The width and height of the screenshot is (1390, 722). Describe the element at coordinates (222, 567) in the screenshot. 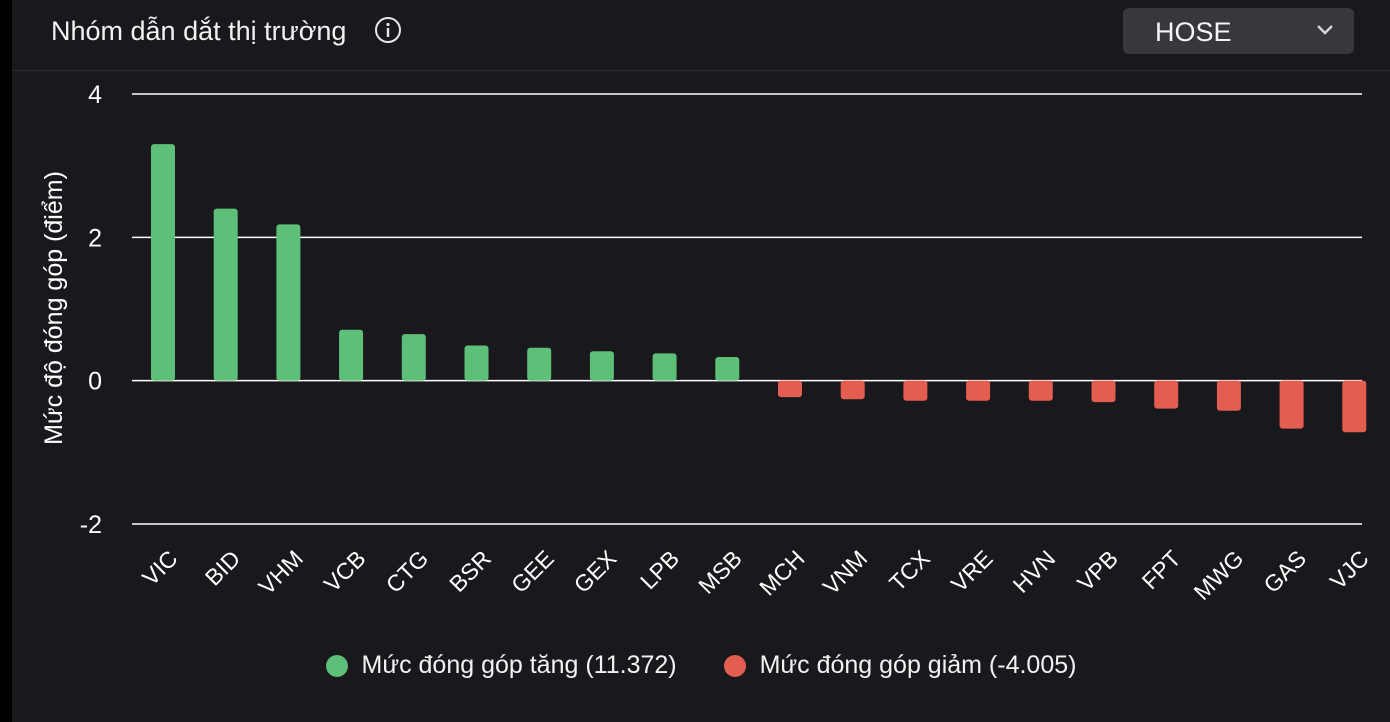

I see `x-tick-label: BID` at that location.